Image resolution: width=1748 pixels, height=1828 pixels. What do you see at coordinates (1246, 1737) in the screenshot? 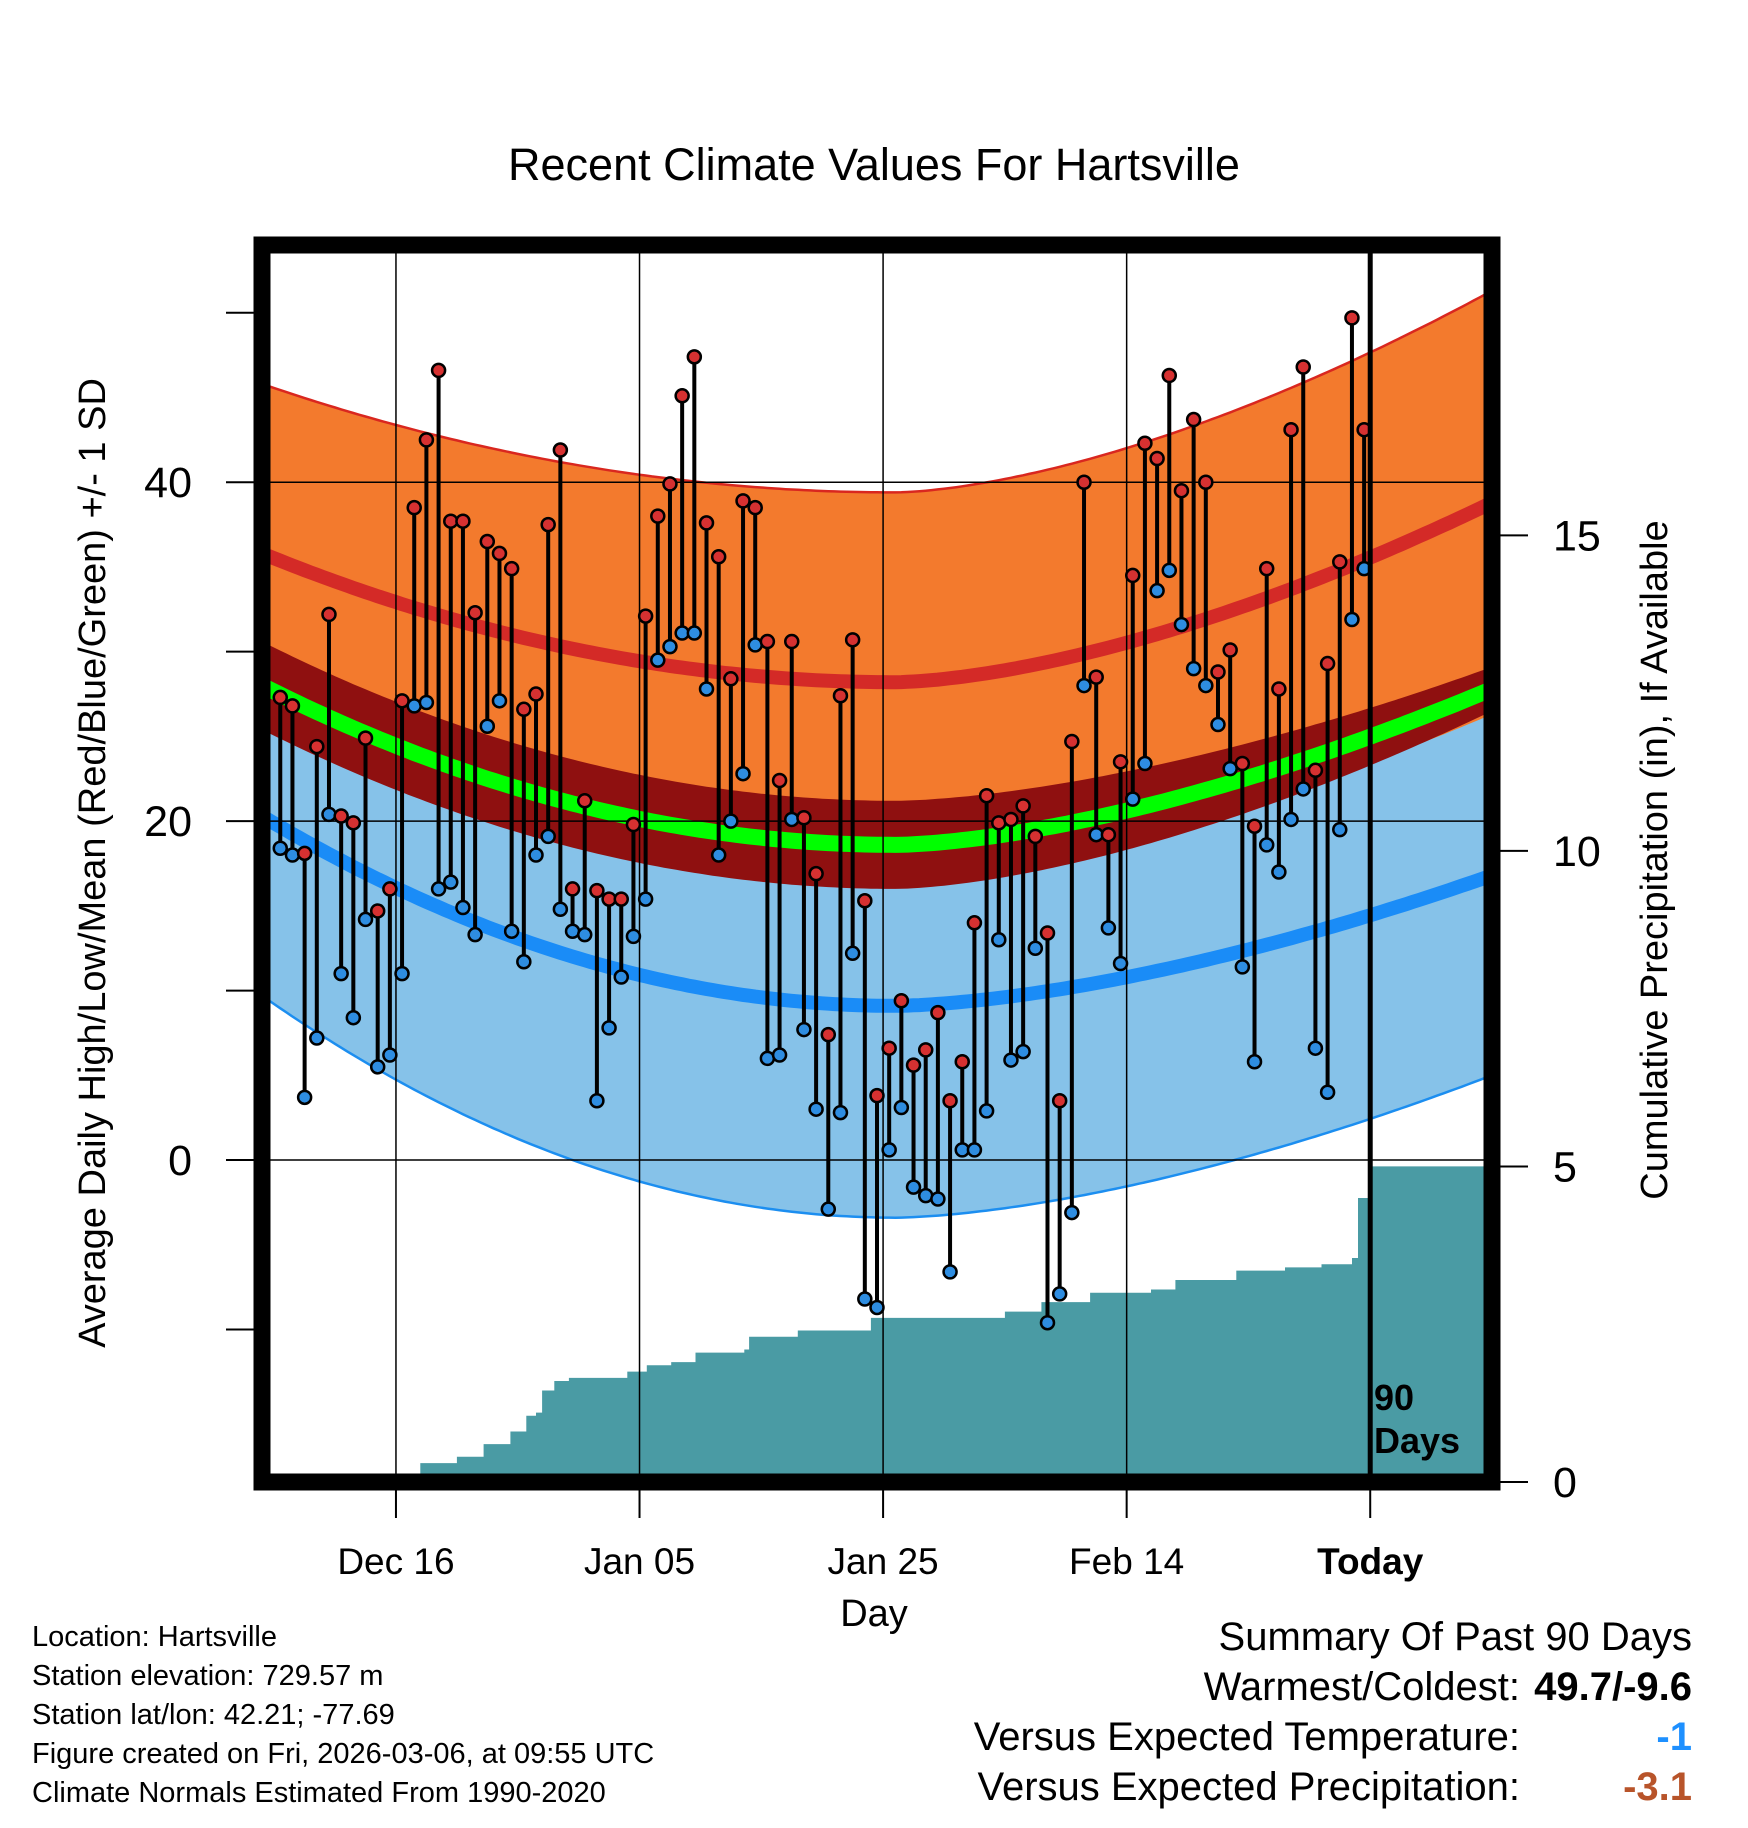
I see `versus-temperature-label: Versus Expected Temperature:` at bounding box center [1246, 1737].